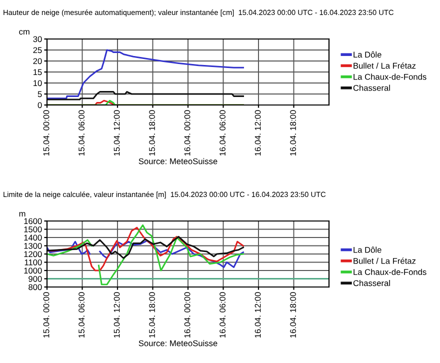 The image size is (440, 363). I want to click on y-tick-label: 1200, so click(33, 254).